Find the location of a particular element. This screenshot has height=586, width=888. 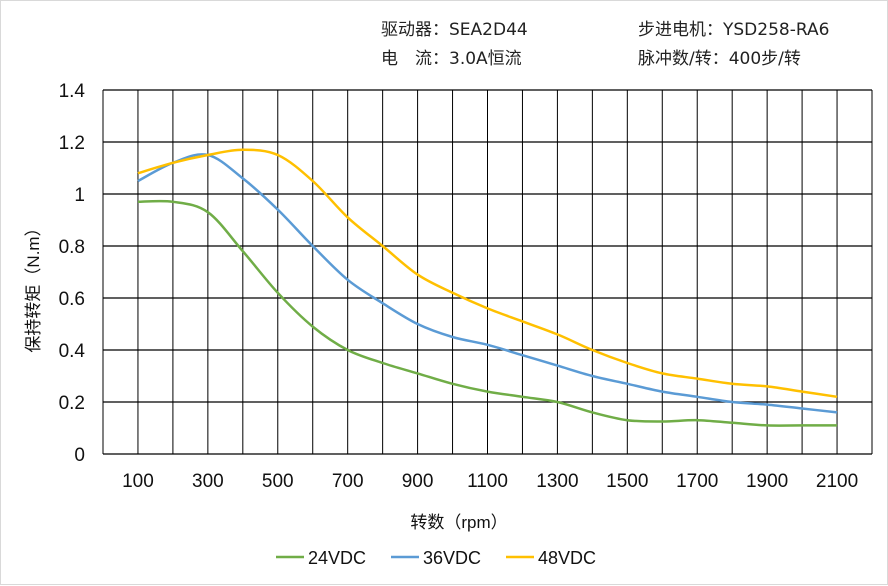

x-tick-label: 1300 is located at coordinates (557, 481).